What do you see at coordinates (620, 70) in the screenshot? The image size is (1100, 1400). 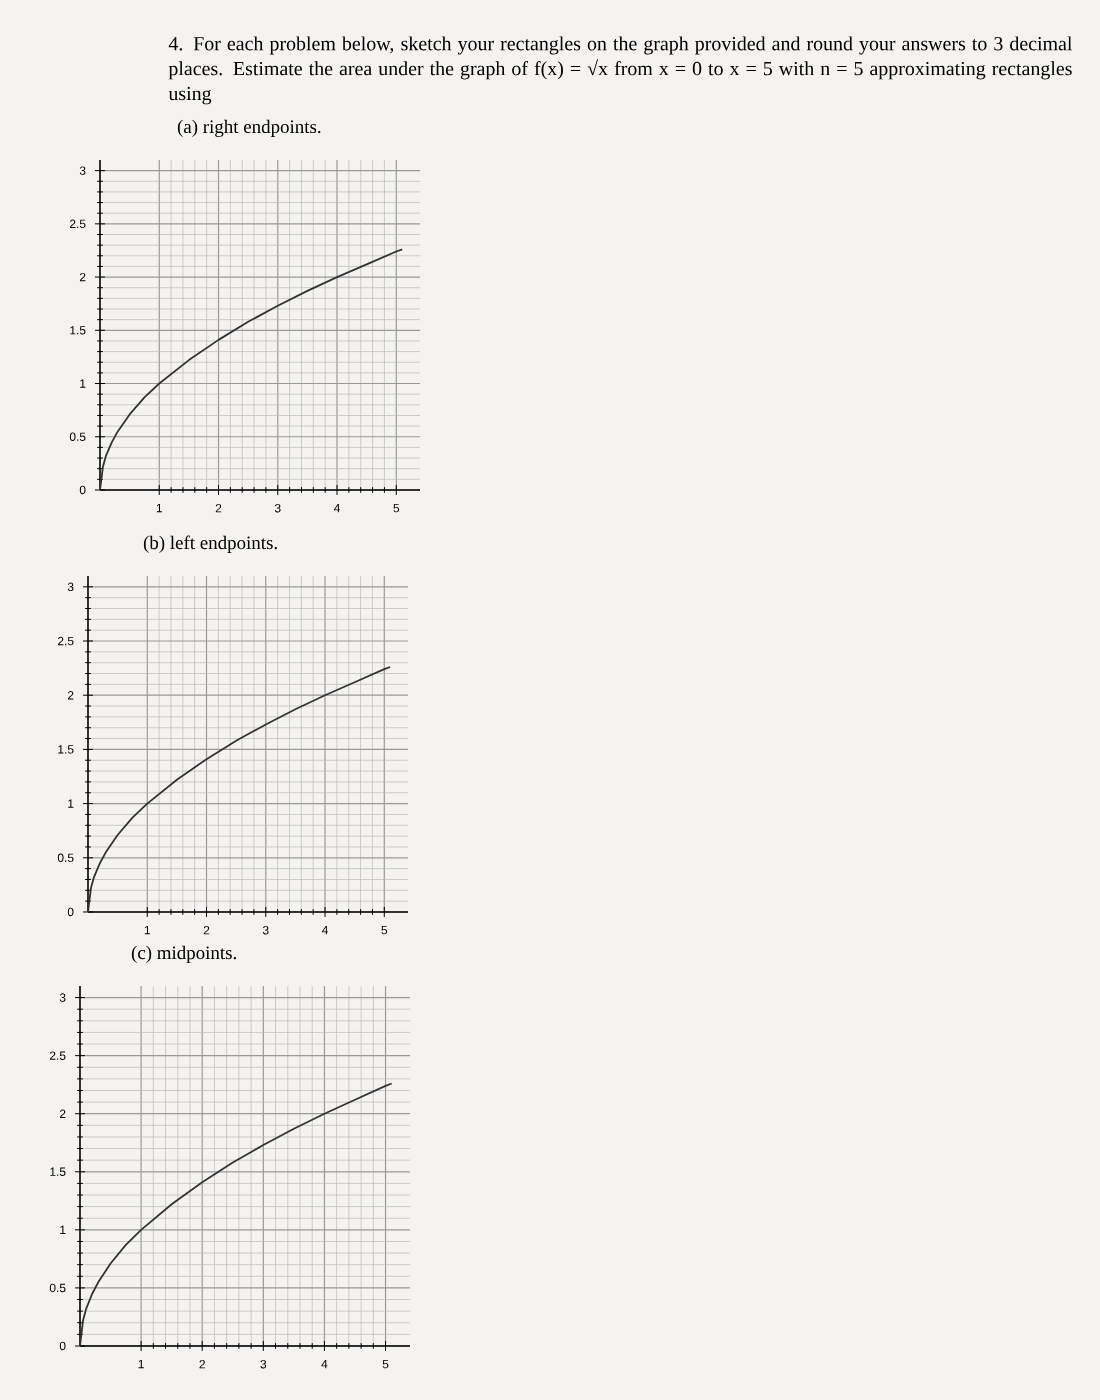 I see `text: 4. For each problem below, sketch your rectangles on the graph provided and round your answers to 3 decimal places. Estimate the area under the graph of f(x) = √x from x = 0 to x = 5 with n = 5 approximating rectangles using` at bounding box center [620, 70].